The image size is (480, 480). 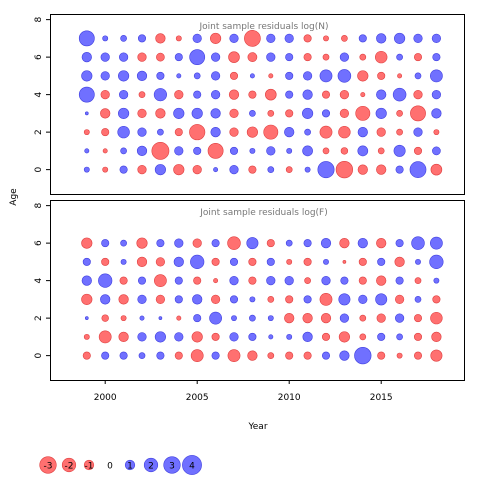 What do you see at coordinates (192, 467) in the screenshot?
I see `legend-label: 4` at bounding box center [192, 467].